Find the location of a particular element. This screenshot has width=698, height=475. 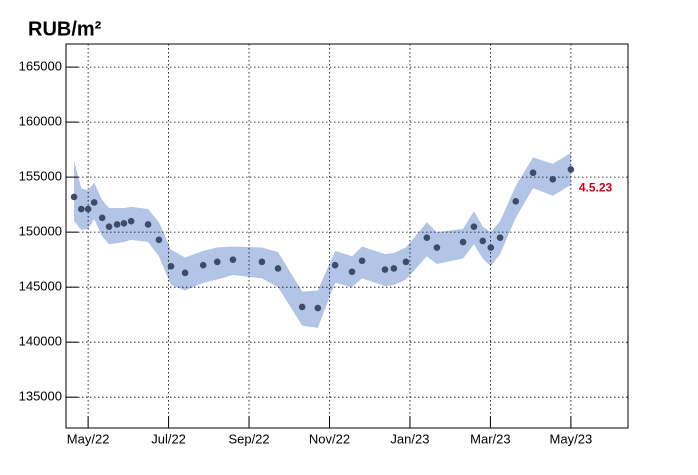

y-tick-label: 140000 is located at coordinates (40, 341).